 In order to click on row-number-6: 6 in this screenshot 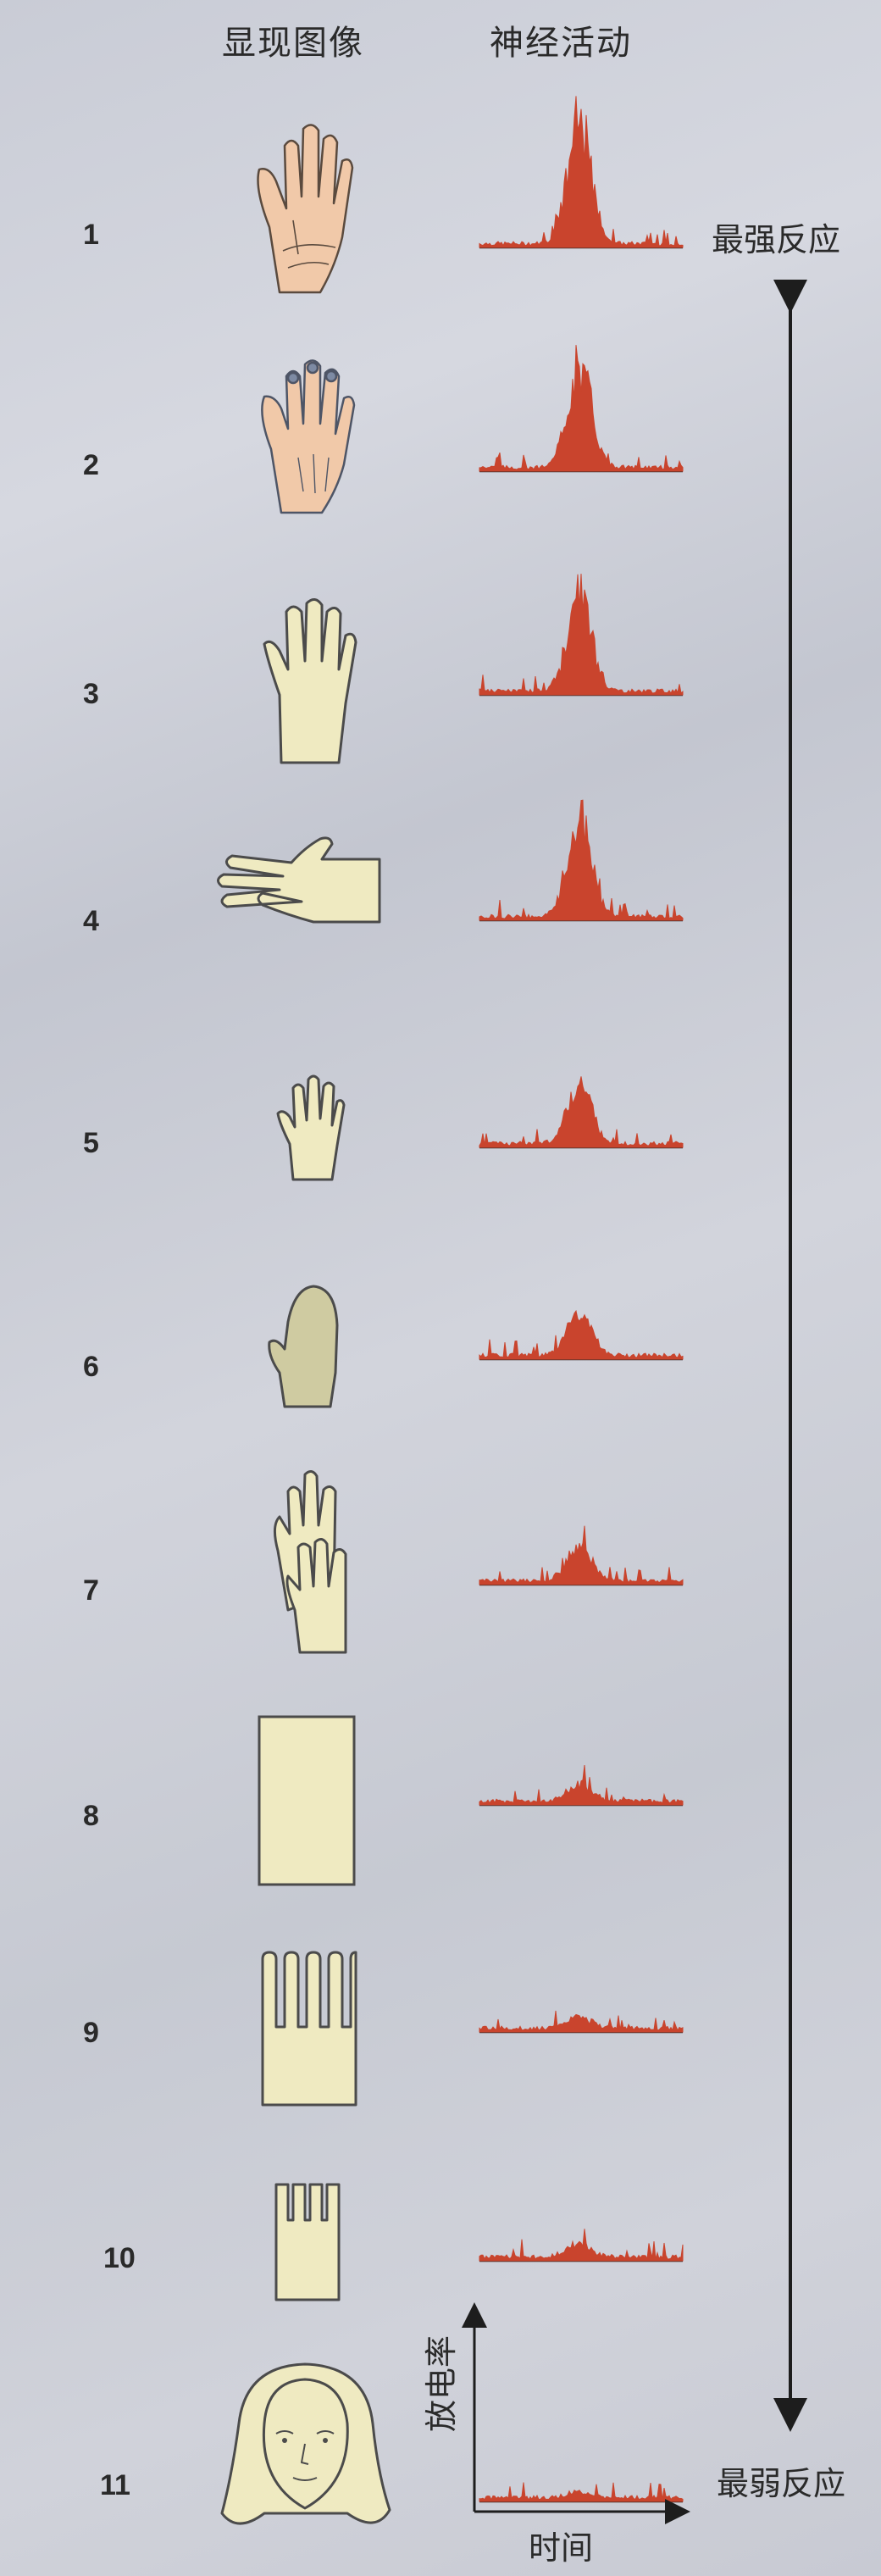, I will do `click(91, 1367)`.